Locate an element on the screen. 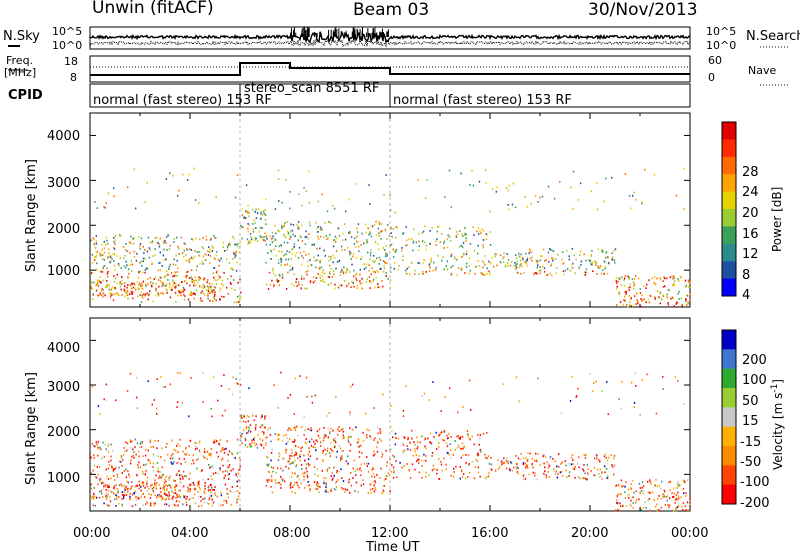 Image resolution: width=800 pixels, height=555 pixels. power-cbar-tick-12: 12 is located at coordinates (750, 254).